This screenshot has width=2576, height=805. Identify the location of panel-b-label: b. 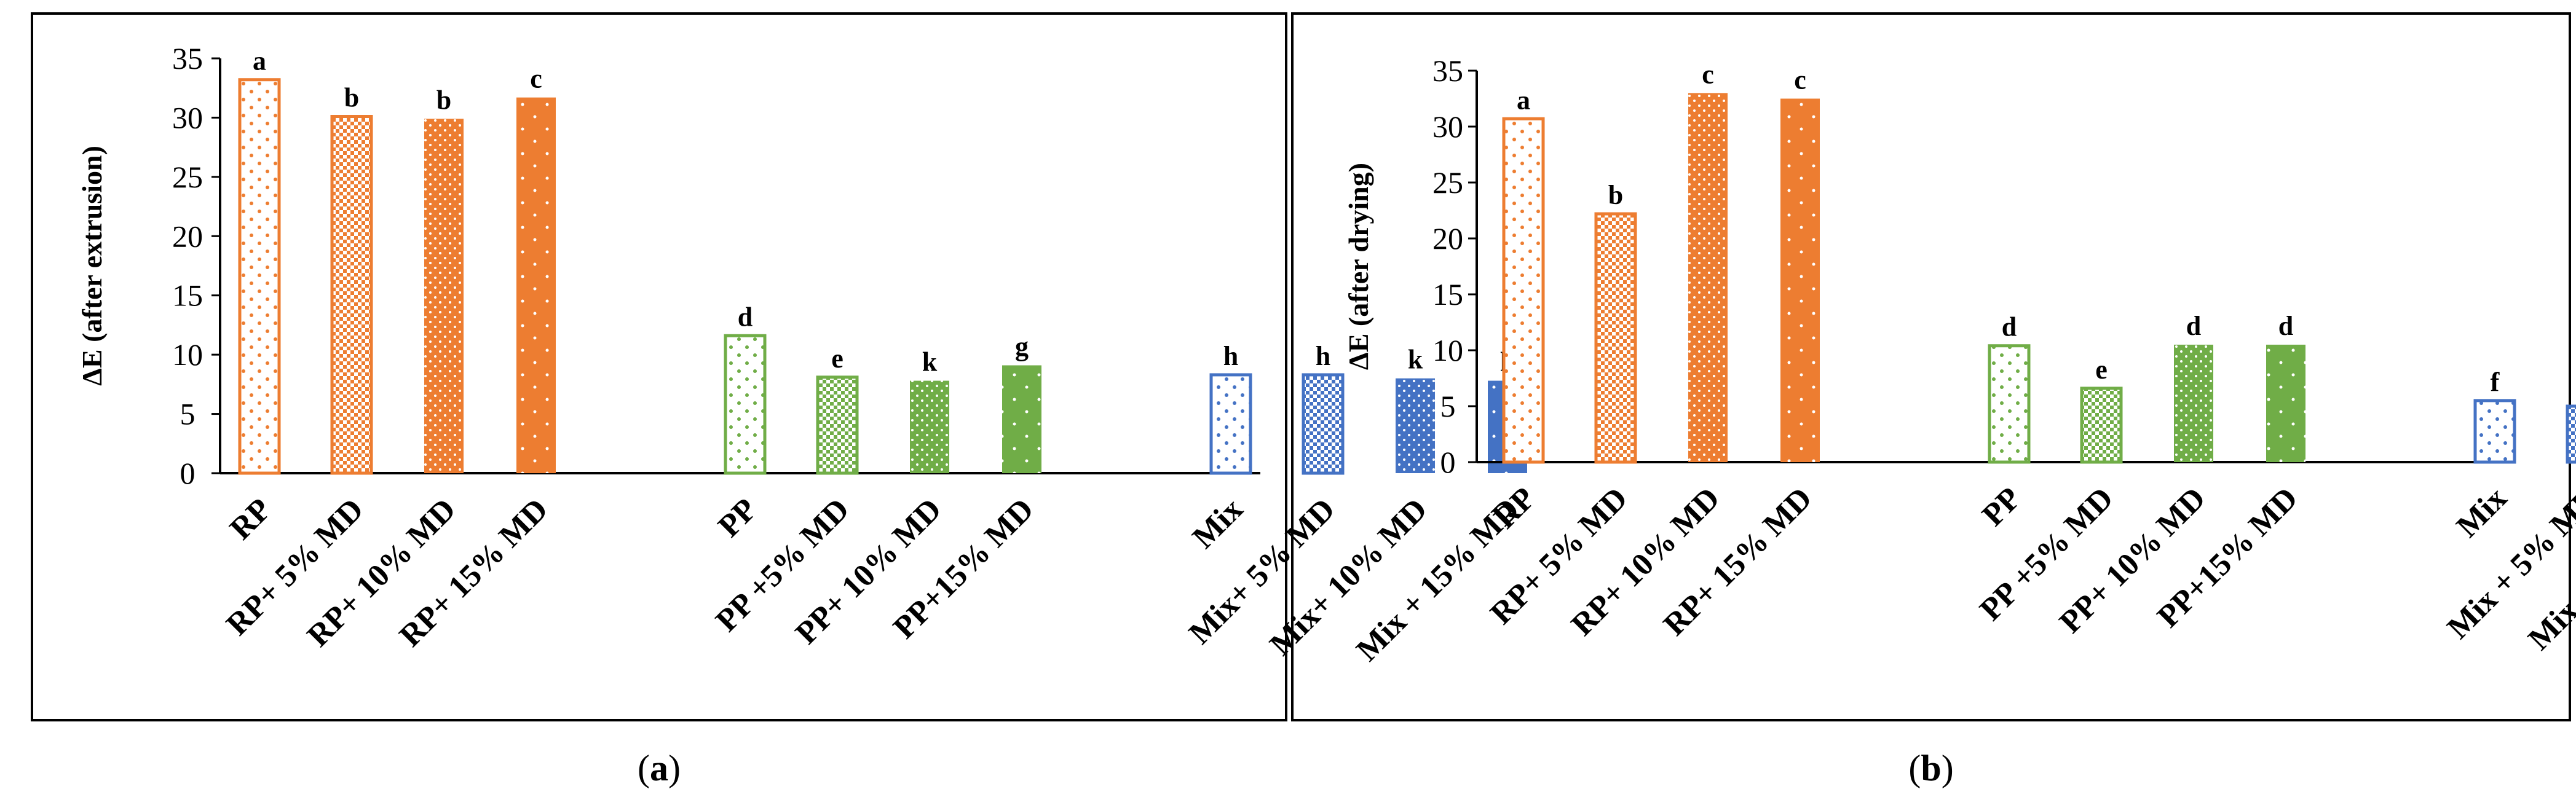
(1931, 768).